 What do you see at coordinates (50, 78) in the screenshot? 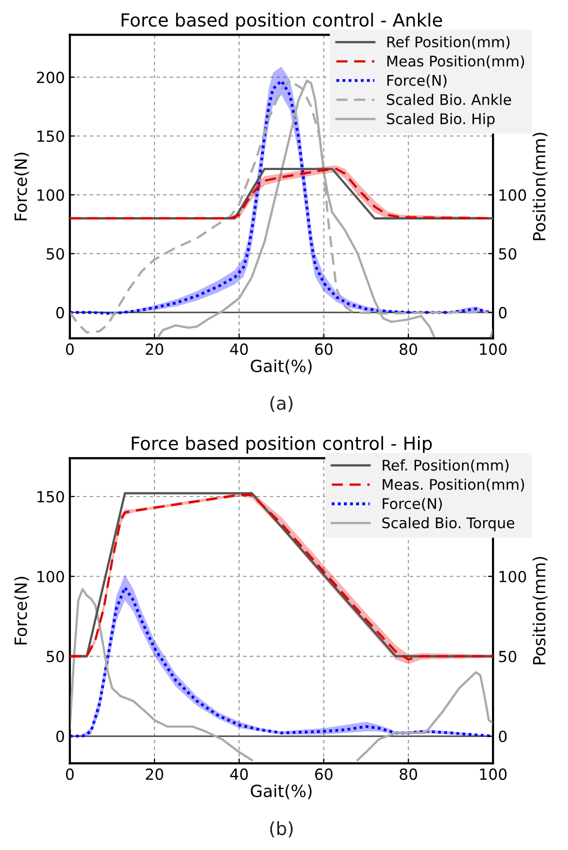
I see `y-tick-label: 200` at bounding box center [50, 78].